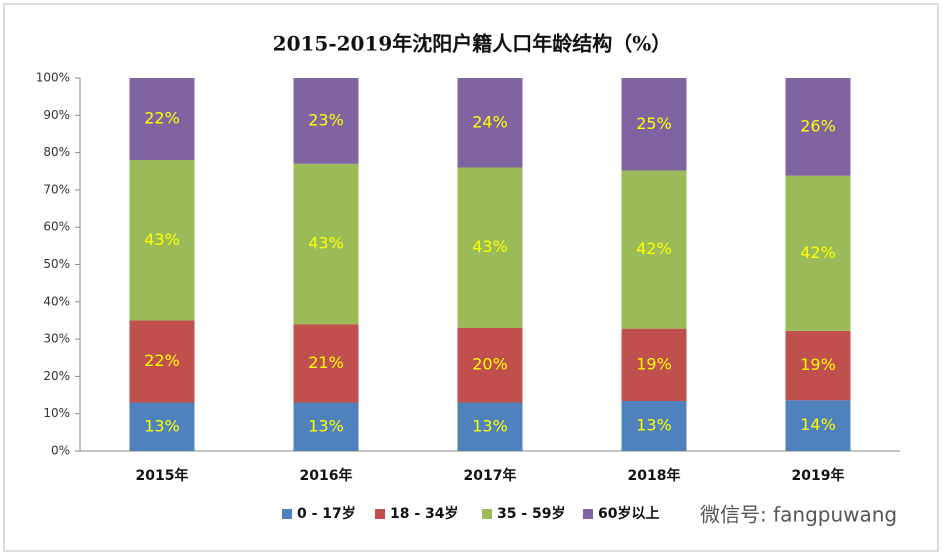 The image size is (944, 557). Describe the element at coordinates (53, 78) in the screenshot. I see `y-tick-label: 100%` at that location.